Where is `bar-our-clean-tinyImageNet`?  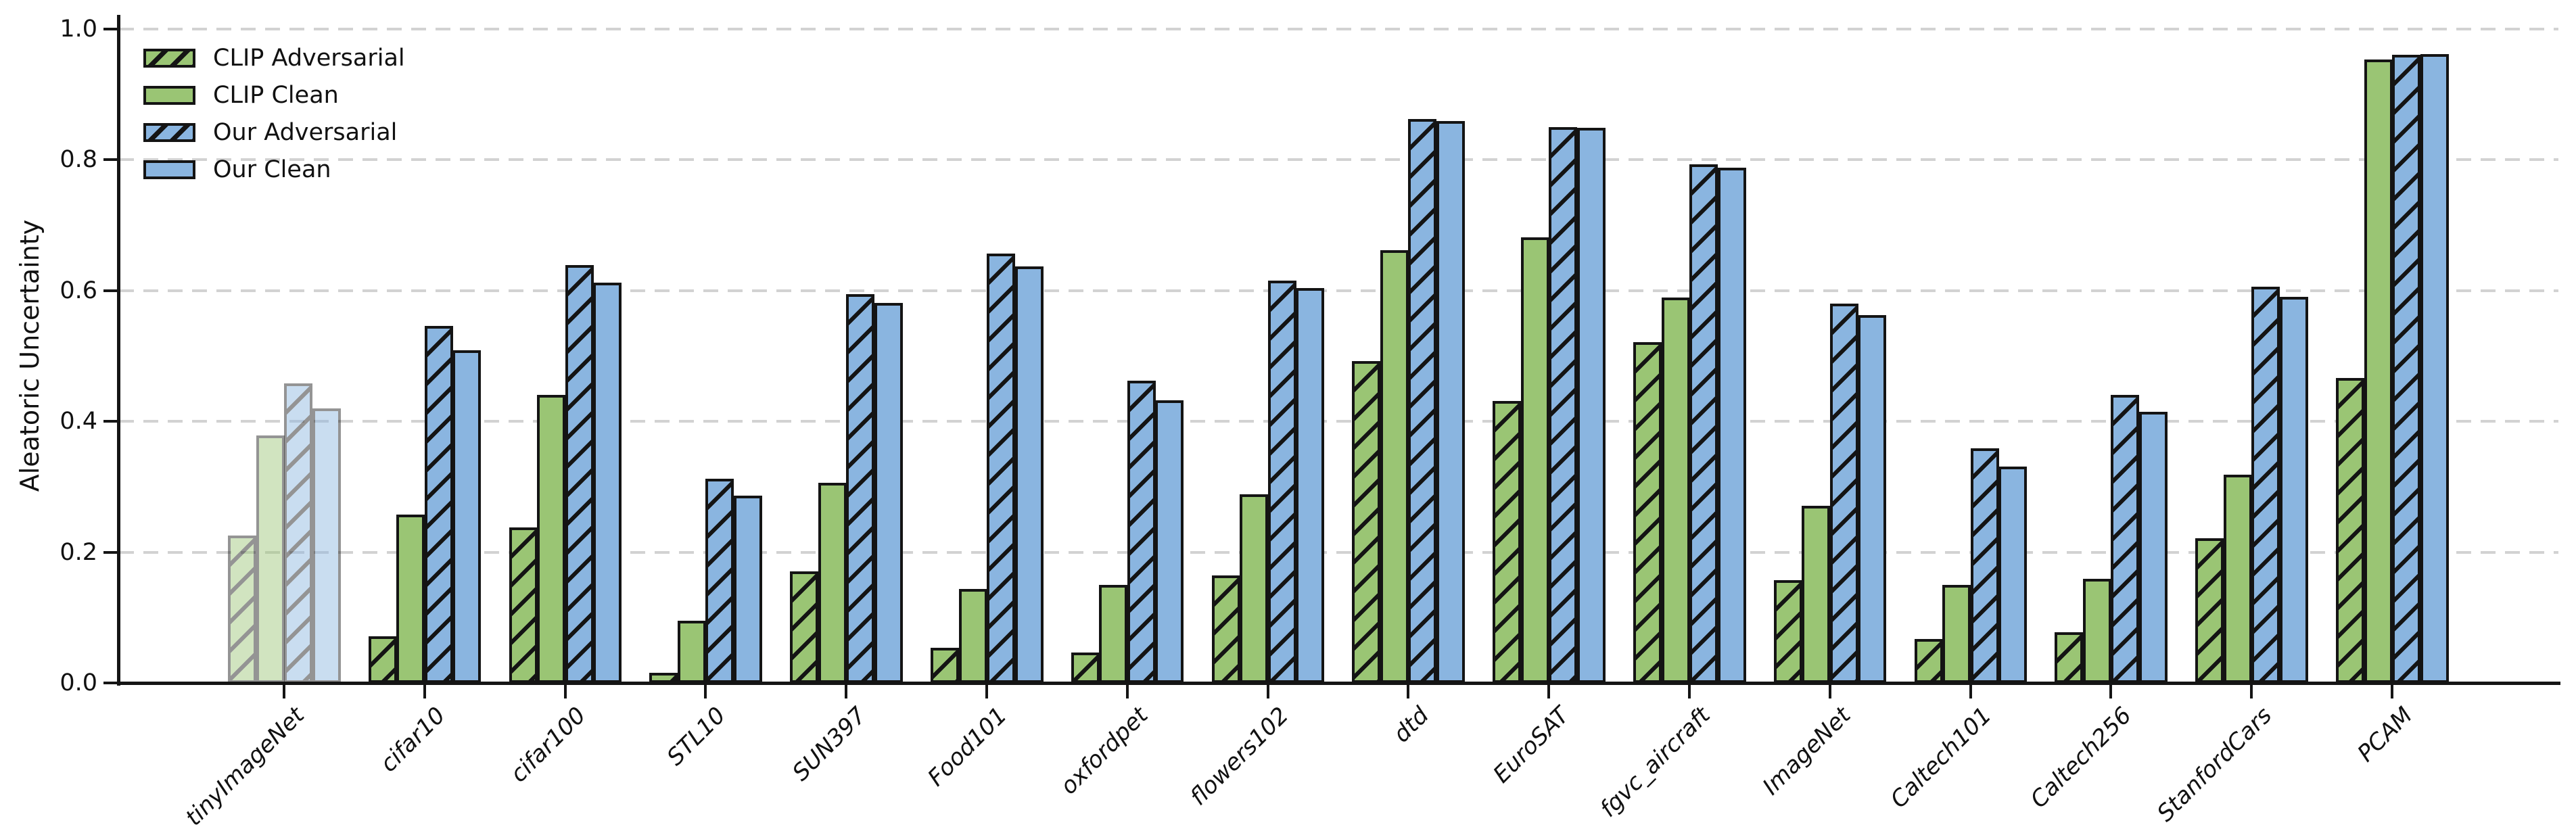 bar-our-clean-tinyImageNet is located at coordinates (326, 545).